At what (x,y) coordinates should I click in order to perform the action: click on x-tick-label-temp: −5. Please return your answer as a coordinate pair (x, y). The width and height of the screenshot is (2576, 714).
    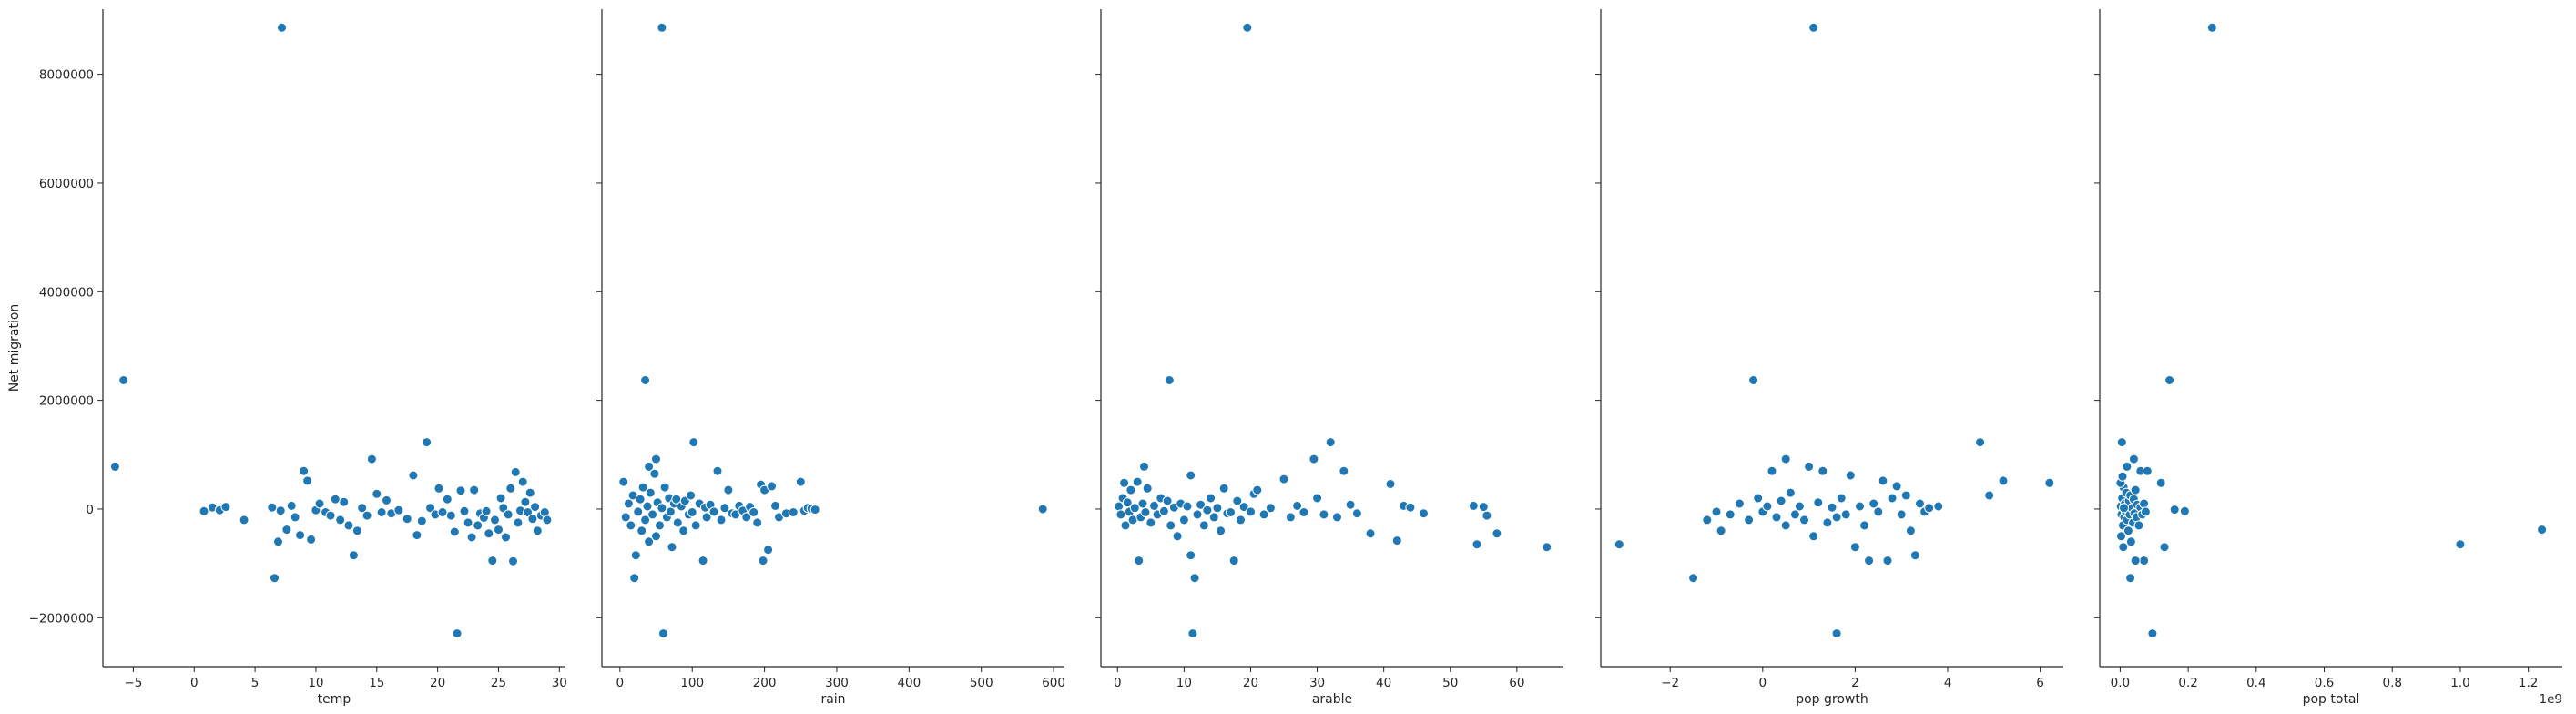
    Looking at the image, I should click on (133, 683).